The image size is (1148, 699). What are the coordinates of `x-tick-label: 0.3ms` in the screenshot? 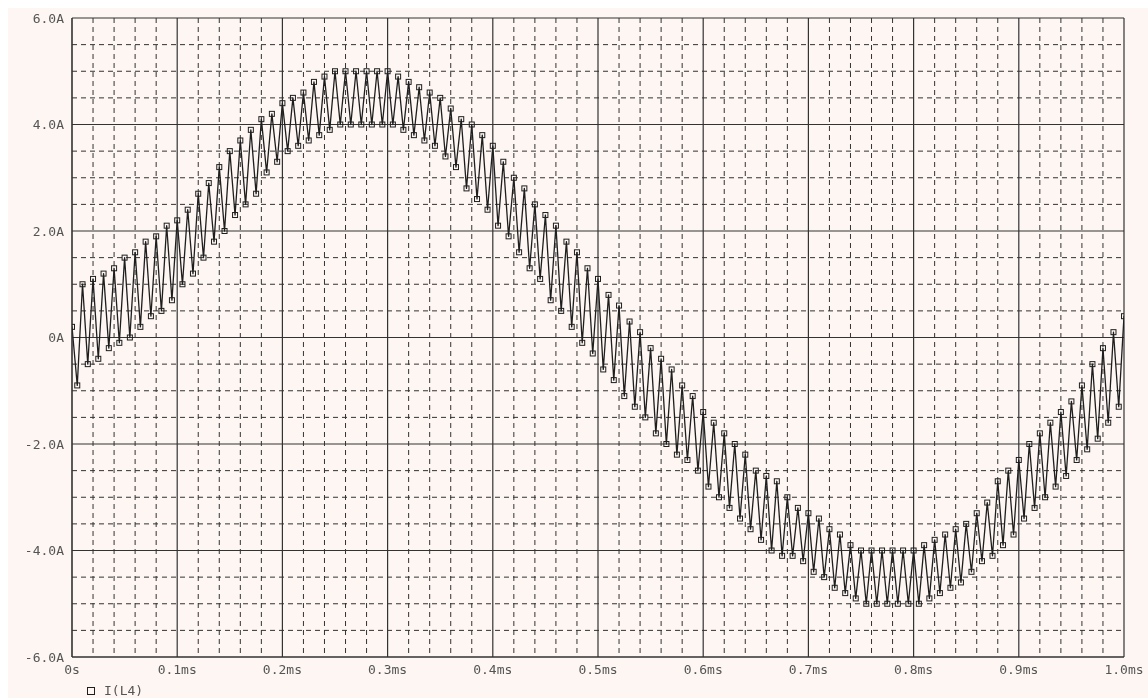 It's located at (388, 670).